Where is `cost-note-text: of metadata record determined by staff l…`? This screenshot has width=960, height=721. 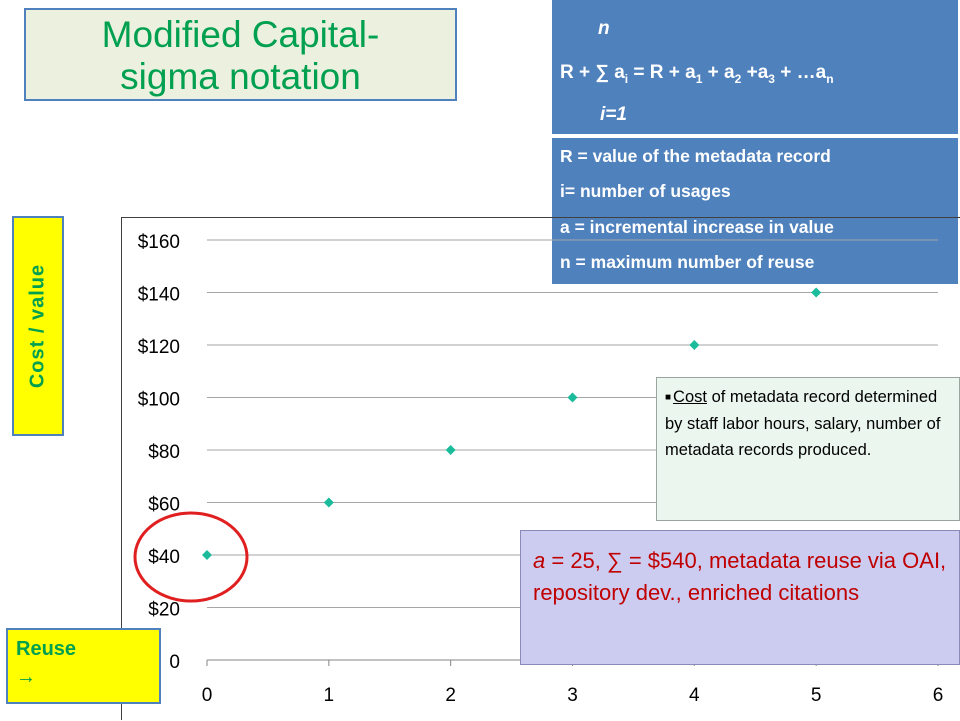 cost-note-text: of metadata record determined by staff l… is located at coordinates (803, 423).